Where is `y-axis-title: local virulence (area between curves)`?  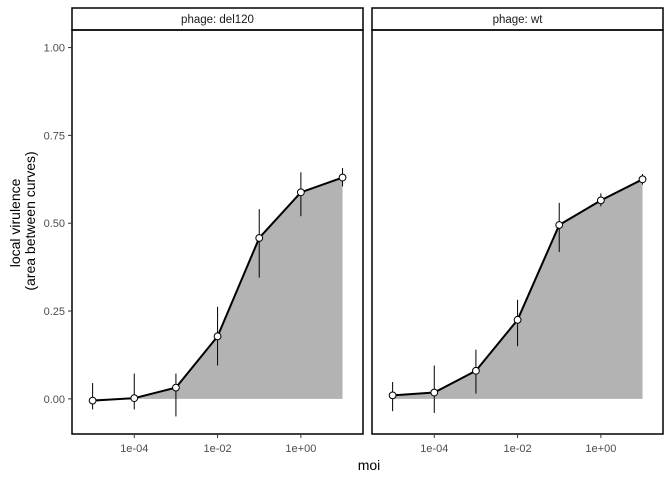
y-axis-title: local virulence (area between curves) is located at coordinates (22, 220).